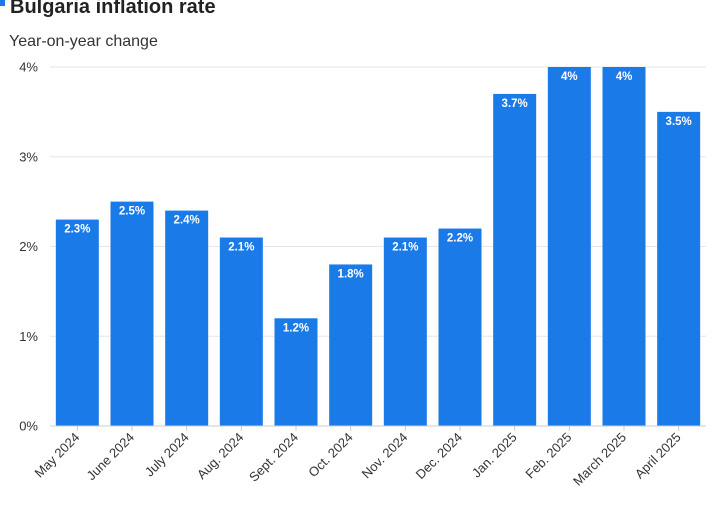 The height and width of the screenshot is (510, 722). I want to click on x-tick-label: July 2024, so click(167, 455).